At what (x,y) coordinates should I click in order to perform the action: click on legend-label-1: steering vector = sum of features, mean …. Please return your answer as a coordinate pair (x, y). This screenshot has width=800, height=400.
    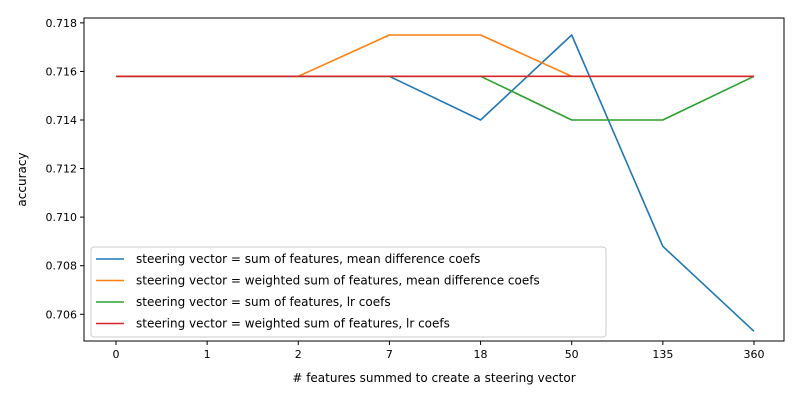
    Looking at the image, I should click on (308, 259).